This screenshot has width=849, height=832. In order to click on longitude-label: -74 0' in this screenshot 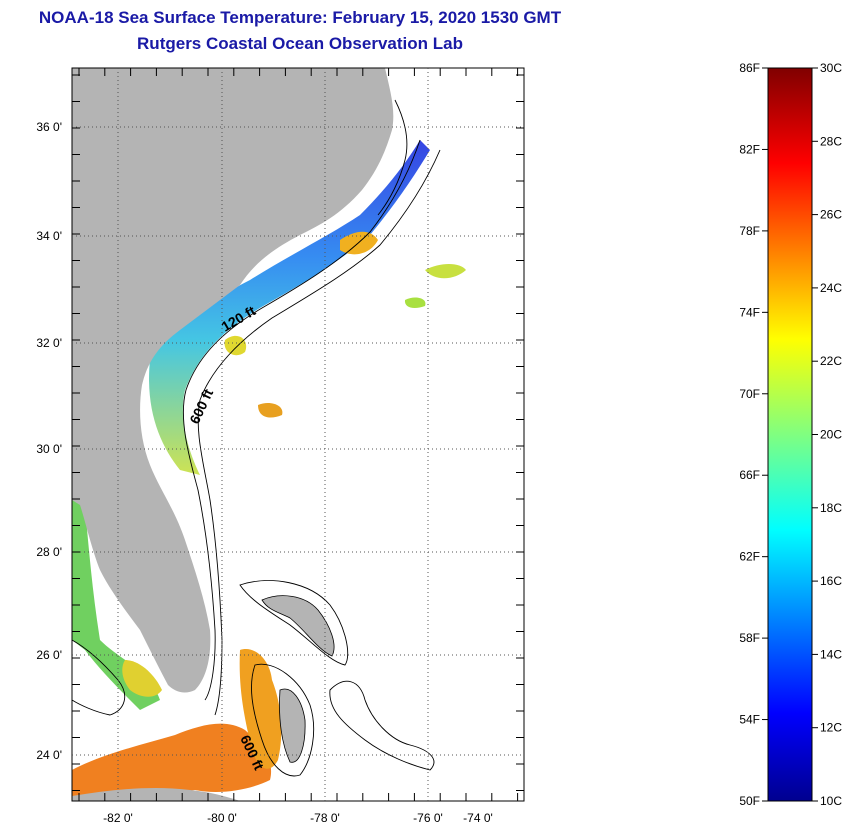, I will do `click(478, 818)`.